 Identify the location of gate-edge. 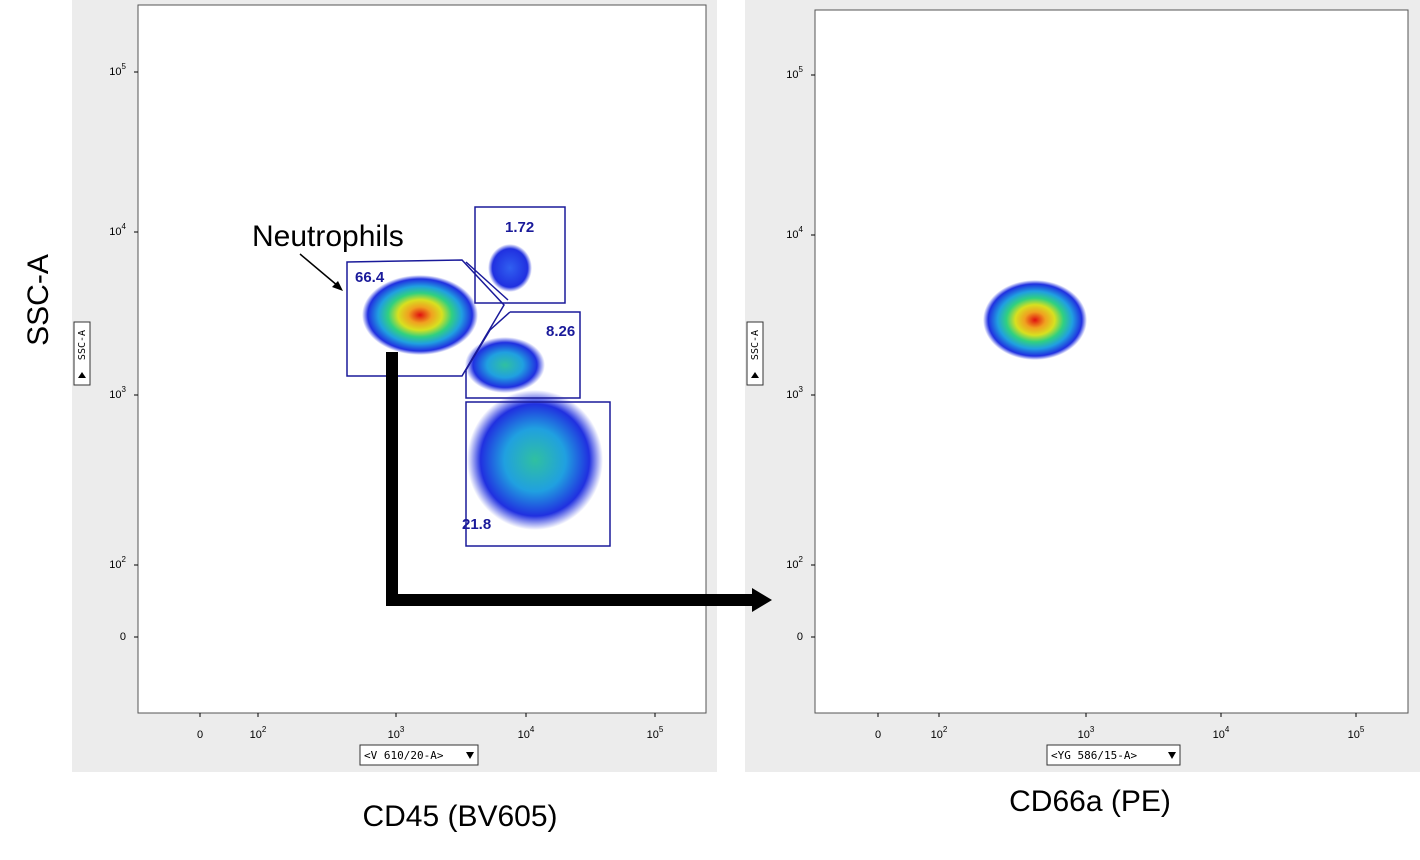
(487, 281).